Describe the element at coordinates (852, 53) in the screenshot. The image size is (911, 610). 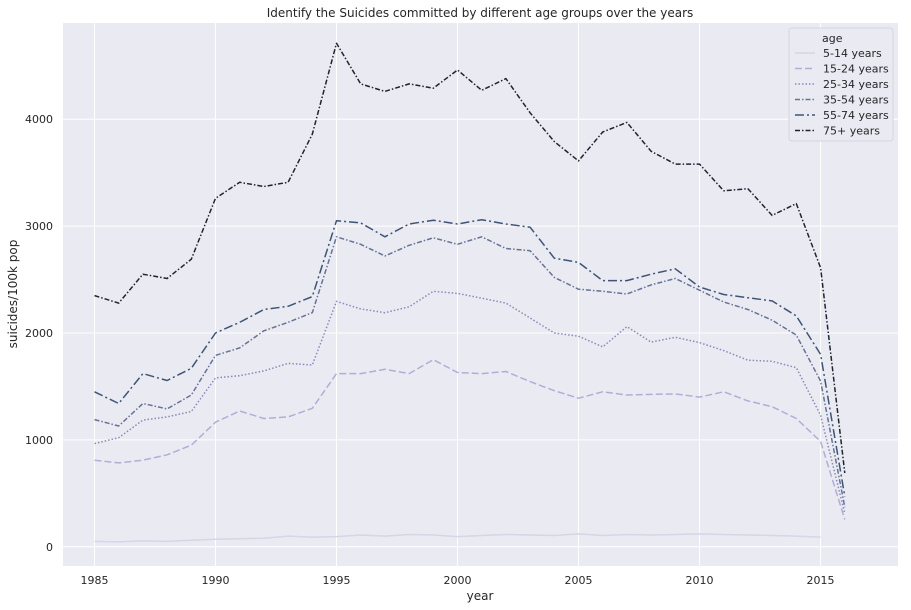
I see `legend-label: 5-14 years` at that location.